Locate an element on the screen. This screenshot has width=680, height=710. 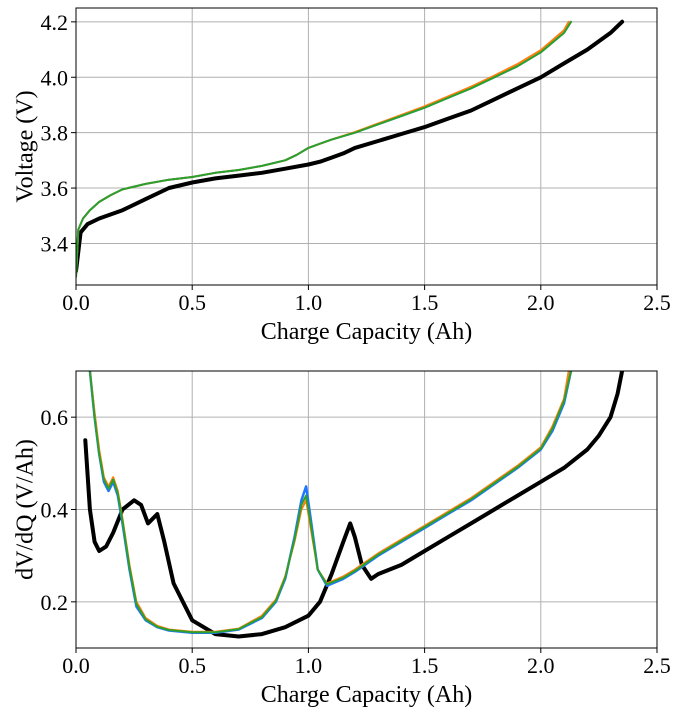
dvdq-chart-x-tick-label: 2.5 is located at coordinates (657, 665).